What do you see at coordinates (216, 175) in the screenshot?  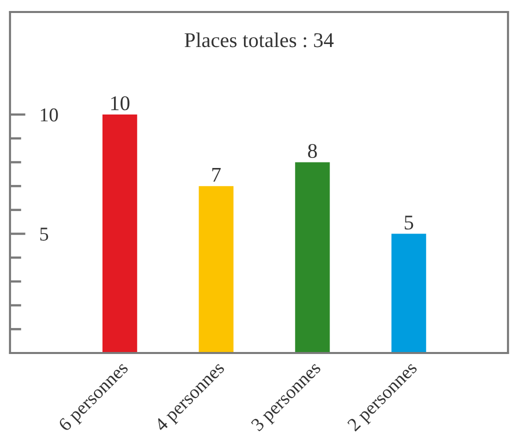 I see `data-label: 7` at bounding box center [216, 175].